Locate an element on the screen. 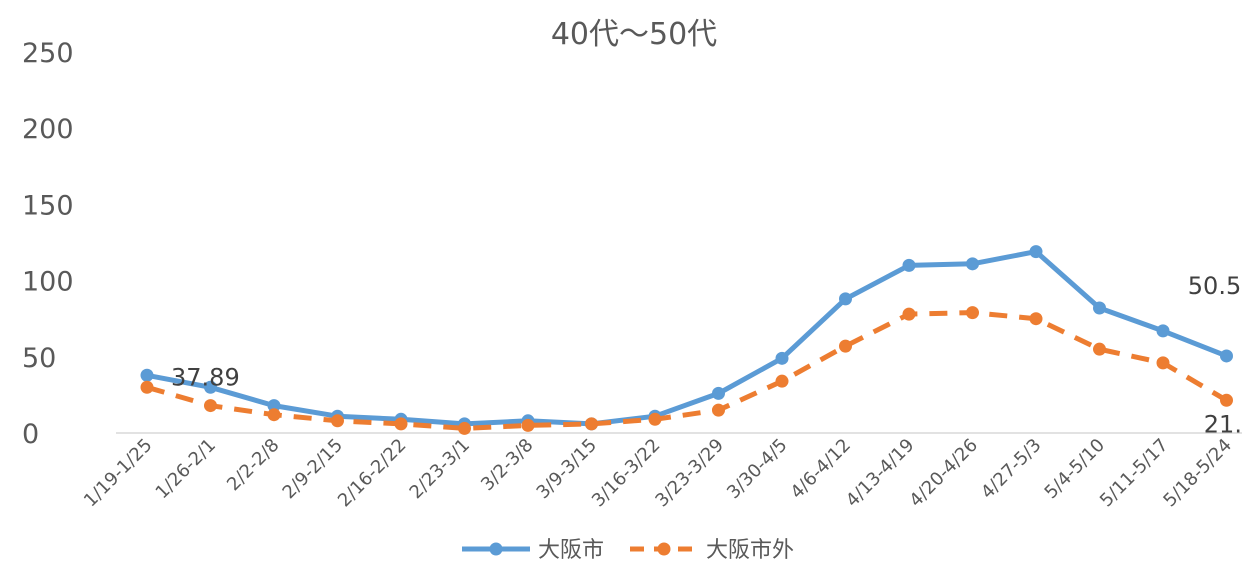 The image size is (1242, 563). x-tick-label: 5/18-5/24 is located at coordinates (1197, 473).